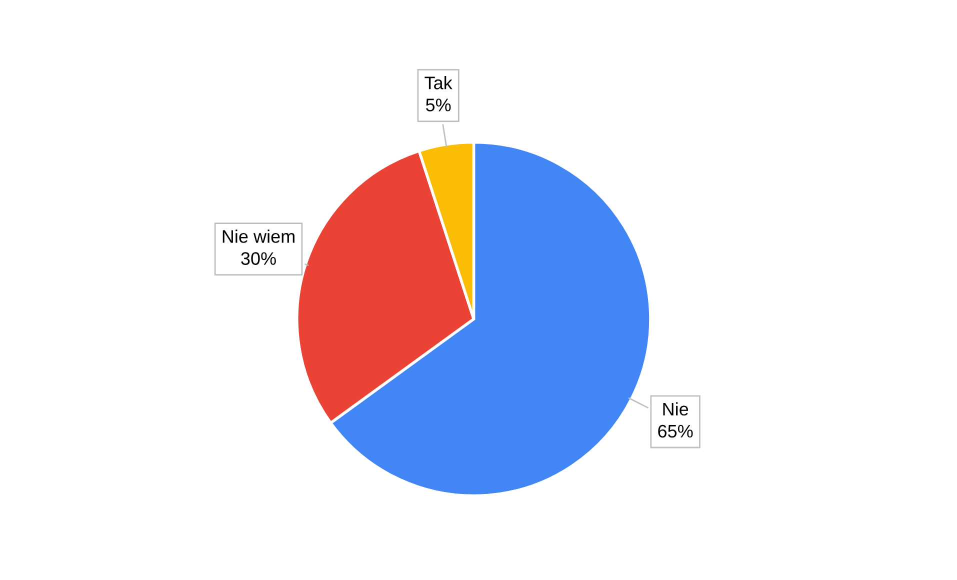  What do you see at coordinates (258, 236) in the screenshot?
I see `slice-label: Nie wiem` at bounding box center [258, 236].